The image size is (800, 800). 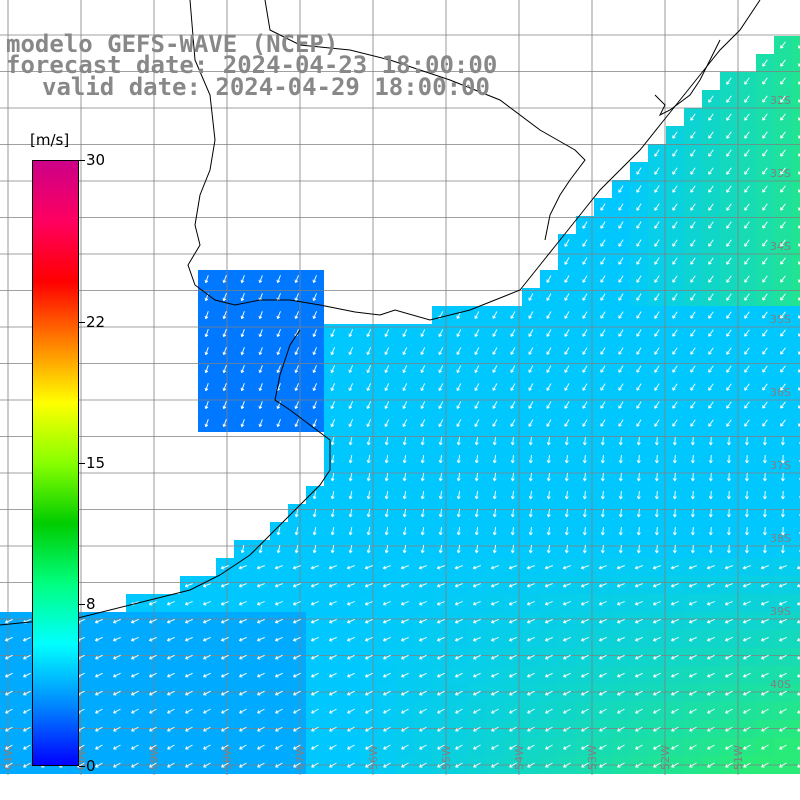 I want to click on wind-speed-cell, so click(x=796, y=225).